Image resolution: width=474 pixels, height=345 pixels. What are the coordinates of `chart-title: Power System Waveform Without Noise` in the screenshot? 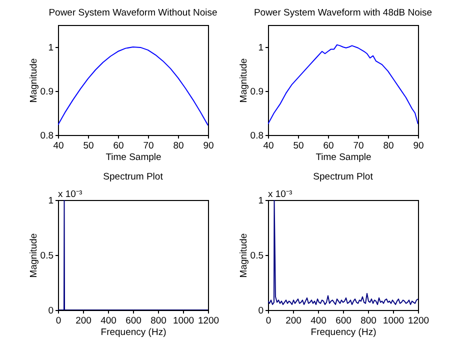 It's located at (133, 13).